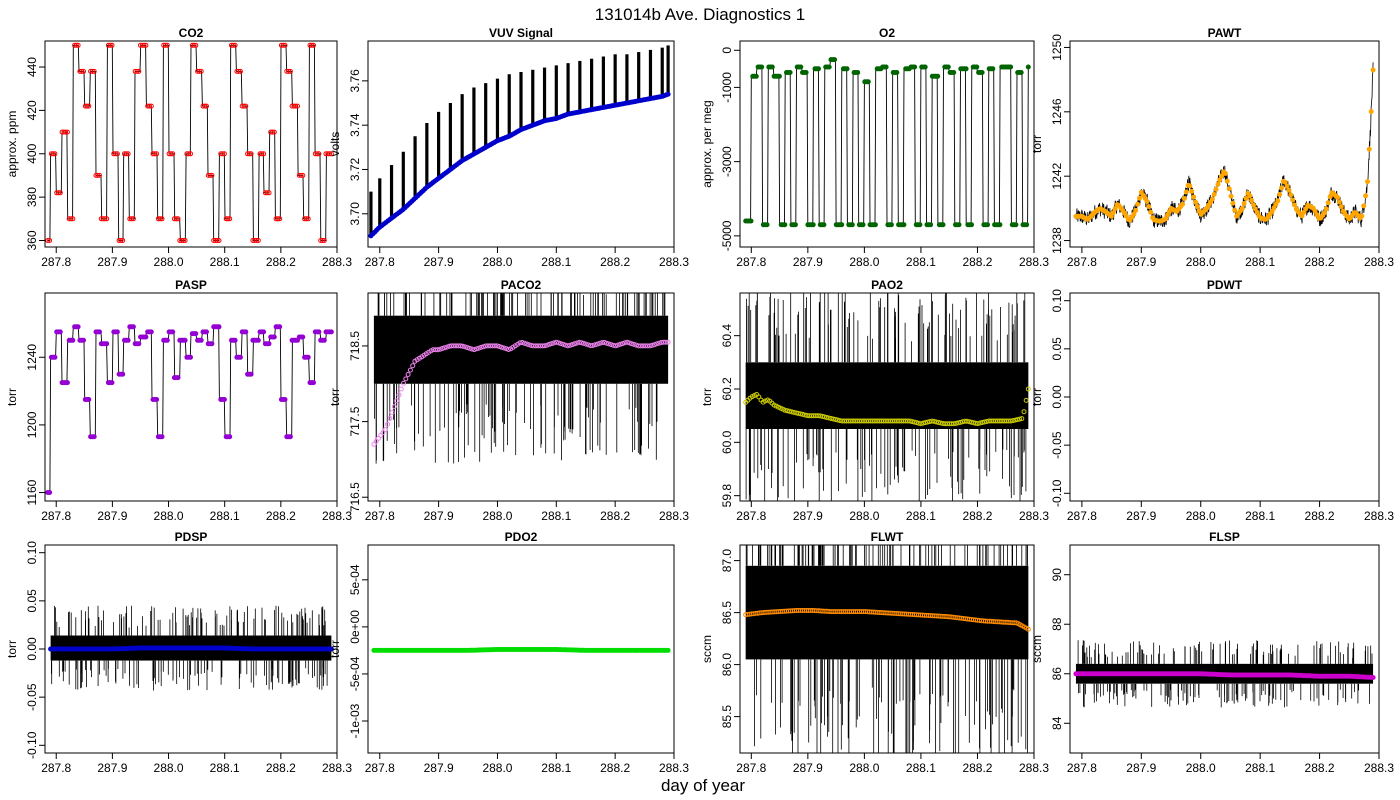 This screenshot has width=1400, height=800. I want to click on x-tick-label-flsp: 287.8, so click(1082, 768).